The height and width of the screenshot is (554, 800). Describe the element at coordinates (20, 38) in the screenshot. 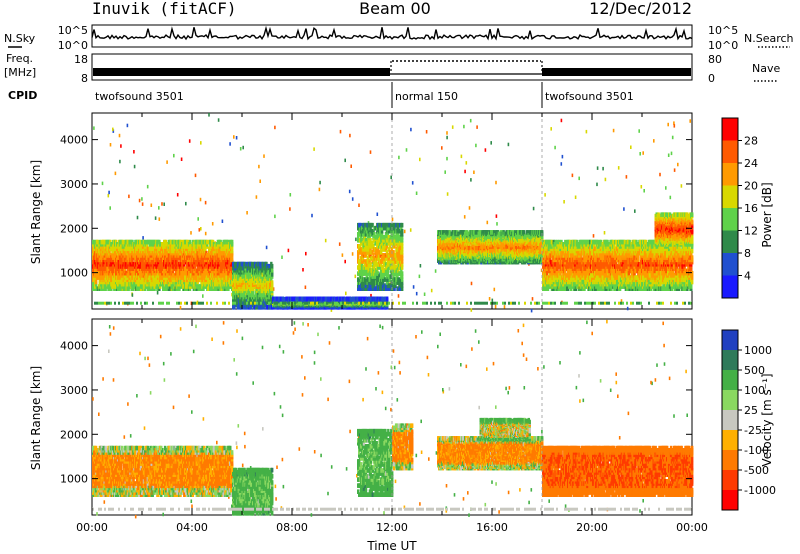

I see `nsky-label: N.Sky` at that location.